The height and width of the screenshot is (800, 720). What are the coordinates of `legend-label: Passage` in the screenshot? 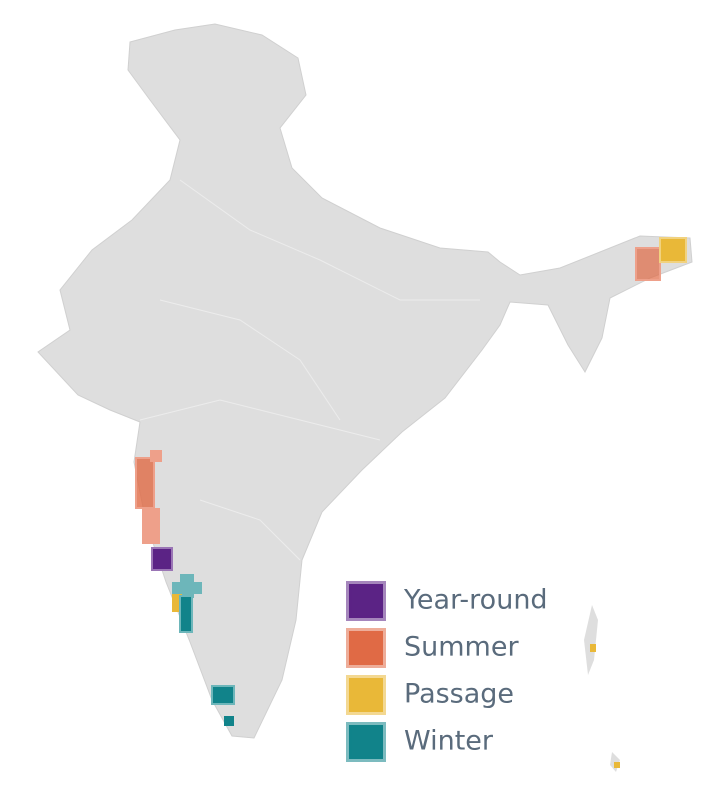 It's located at (459, 694).